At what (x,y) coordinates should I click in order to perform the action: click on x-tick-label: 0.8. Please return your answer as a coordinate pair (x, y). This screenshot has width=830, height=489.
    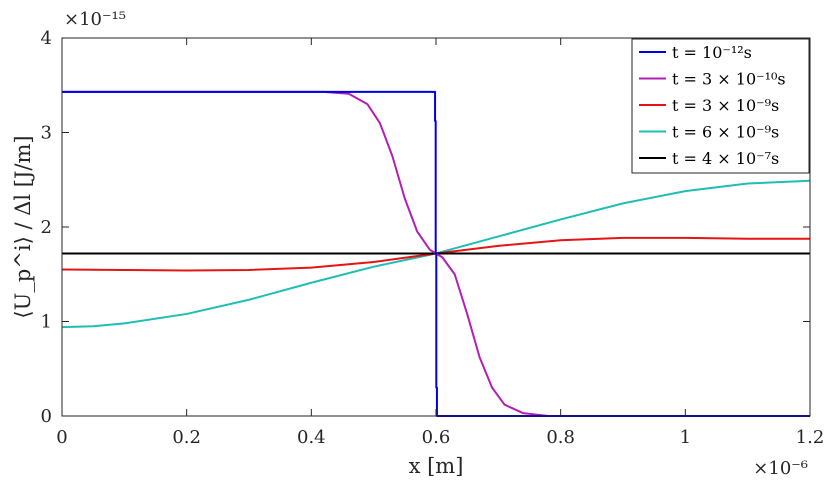
    Looking at the image, I should click on (560, 437).